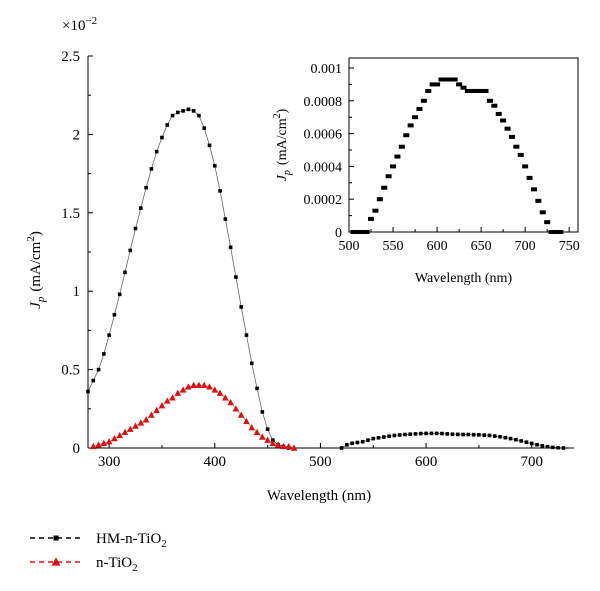 Image resolution: width=600 pixels, height=591 pixels. Describe the element at coordinates (109, 462) in the screenshot. I see `x-tick-label: 300` at that location.